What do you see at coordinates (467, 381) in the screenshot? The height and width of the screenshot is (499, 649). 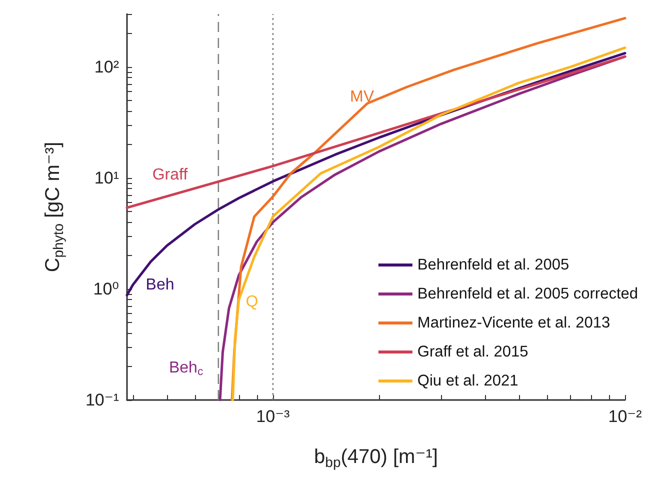 I see `legend-label: Qiu et al. 2021` at bounding box center [467, 381].